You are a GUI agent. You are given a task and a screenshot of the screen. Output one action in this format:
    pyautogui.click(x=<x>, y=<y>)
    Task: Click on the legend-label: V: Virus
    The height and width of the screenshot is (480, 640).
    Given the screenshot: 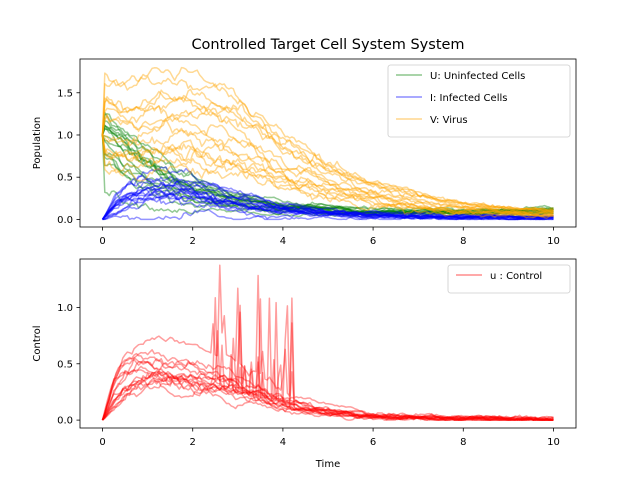 What is the action you would take?
    pyautogui.click(x=449, y=120)
    